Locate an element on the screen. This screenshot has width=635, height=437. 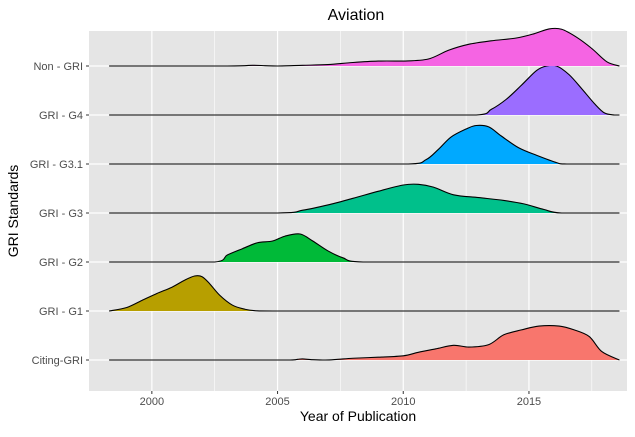
ridge-non-gri is located at coordinates (364, 47).